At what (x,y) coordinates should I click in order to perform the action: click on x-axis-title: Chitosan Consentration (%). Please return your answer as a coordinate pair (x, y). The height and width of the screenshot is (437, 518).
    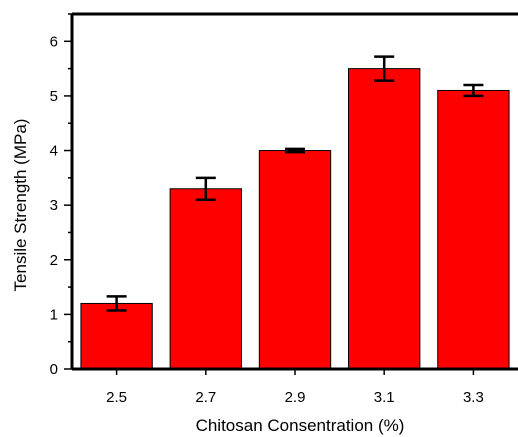
    Looking at the image, I should click on (300, 425).